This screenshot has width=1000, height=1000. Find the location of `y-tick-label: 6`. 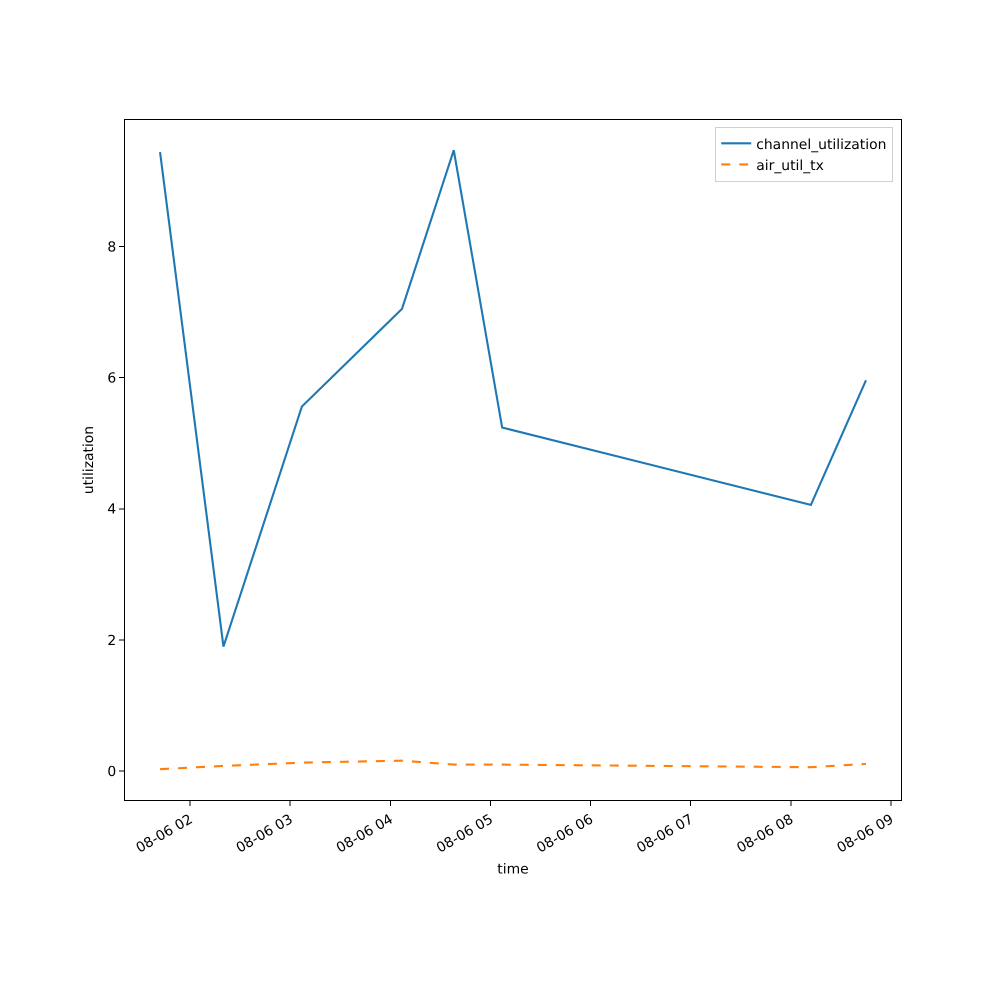

y-tick-label: 6 is located at coordinates (111, 378).